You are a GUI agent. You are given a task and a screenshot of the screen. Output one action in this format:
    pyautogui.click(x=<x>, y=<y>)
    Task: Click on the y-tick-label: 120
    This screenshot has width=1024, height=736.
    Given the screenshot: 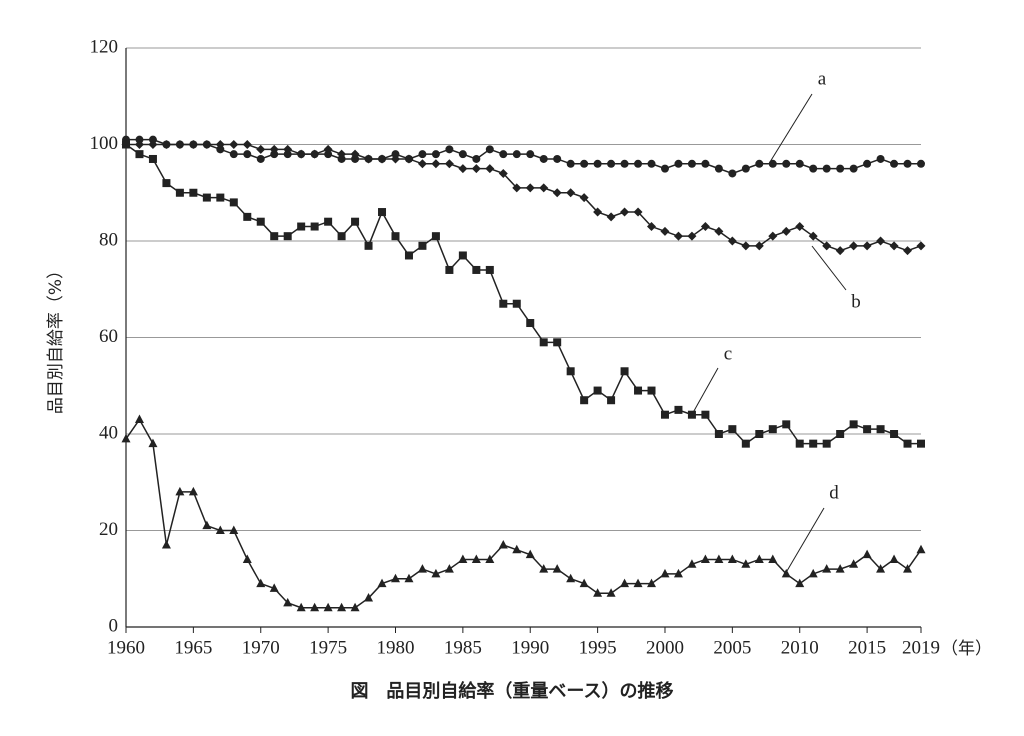 What is the action you would take?
    pyautogui.click(x=104, y=46)
    